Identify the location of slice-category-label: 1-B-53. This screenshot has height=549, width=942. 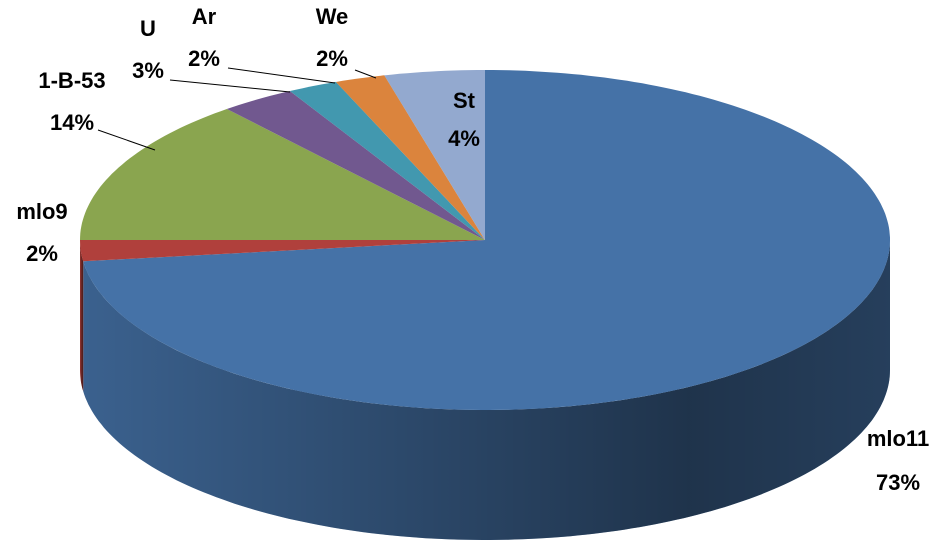
(71, 80).